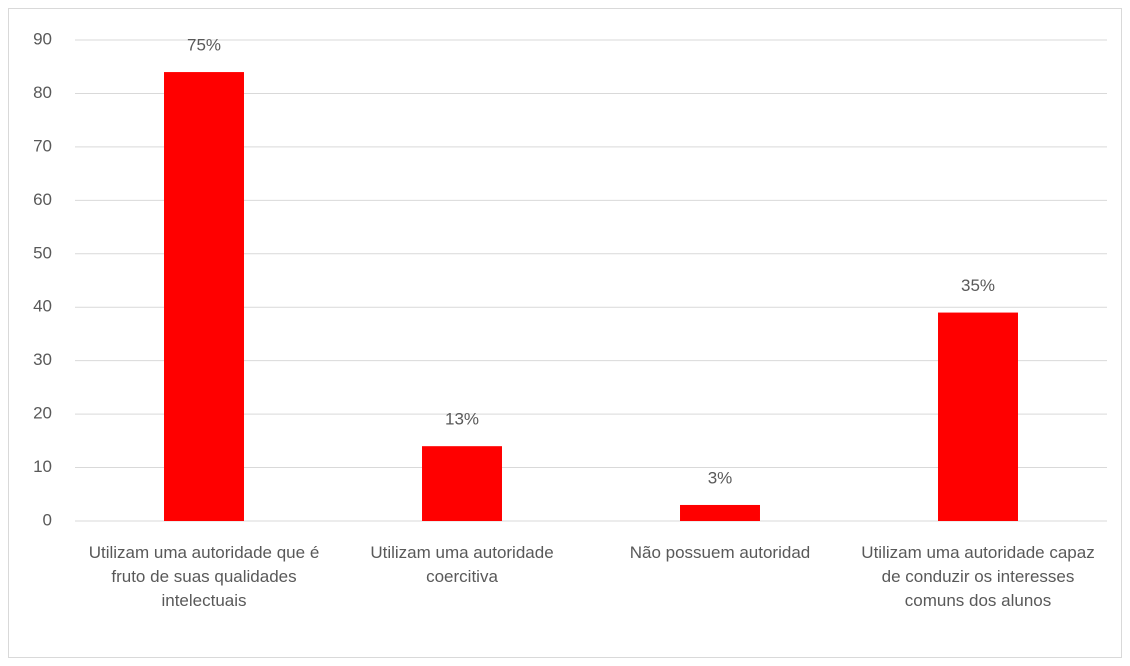 This screenshot has width=1130, height=666. Describe the element at coordinates (978, 285) in the screenshot. I see `data-label: 35%` at that location.